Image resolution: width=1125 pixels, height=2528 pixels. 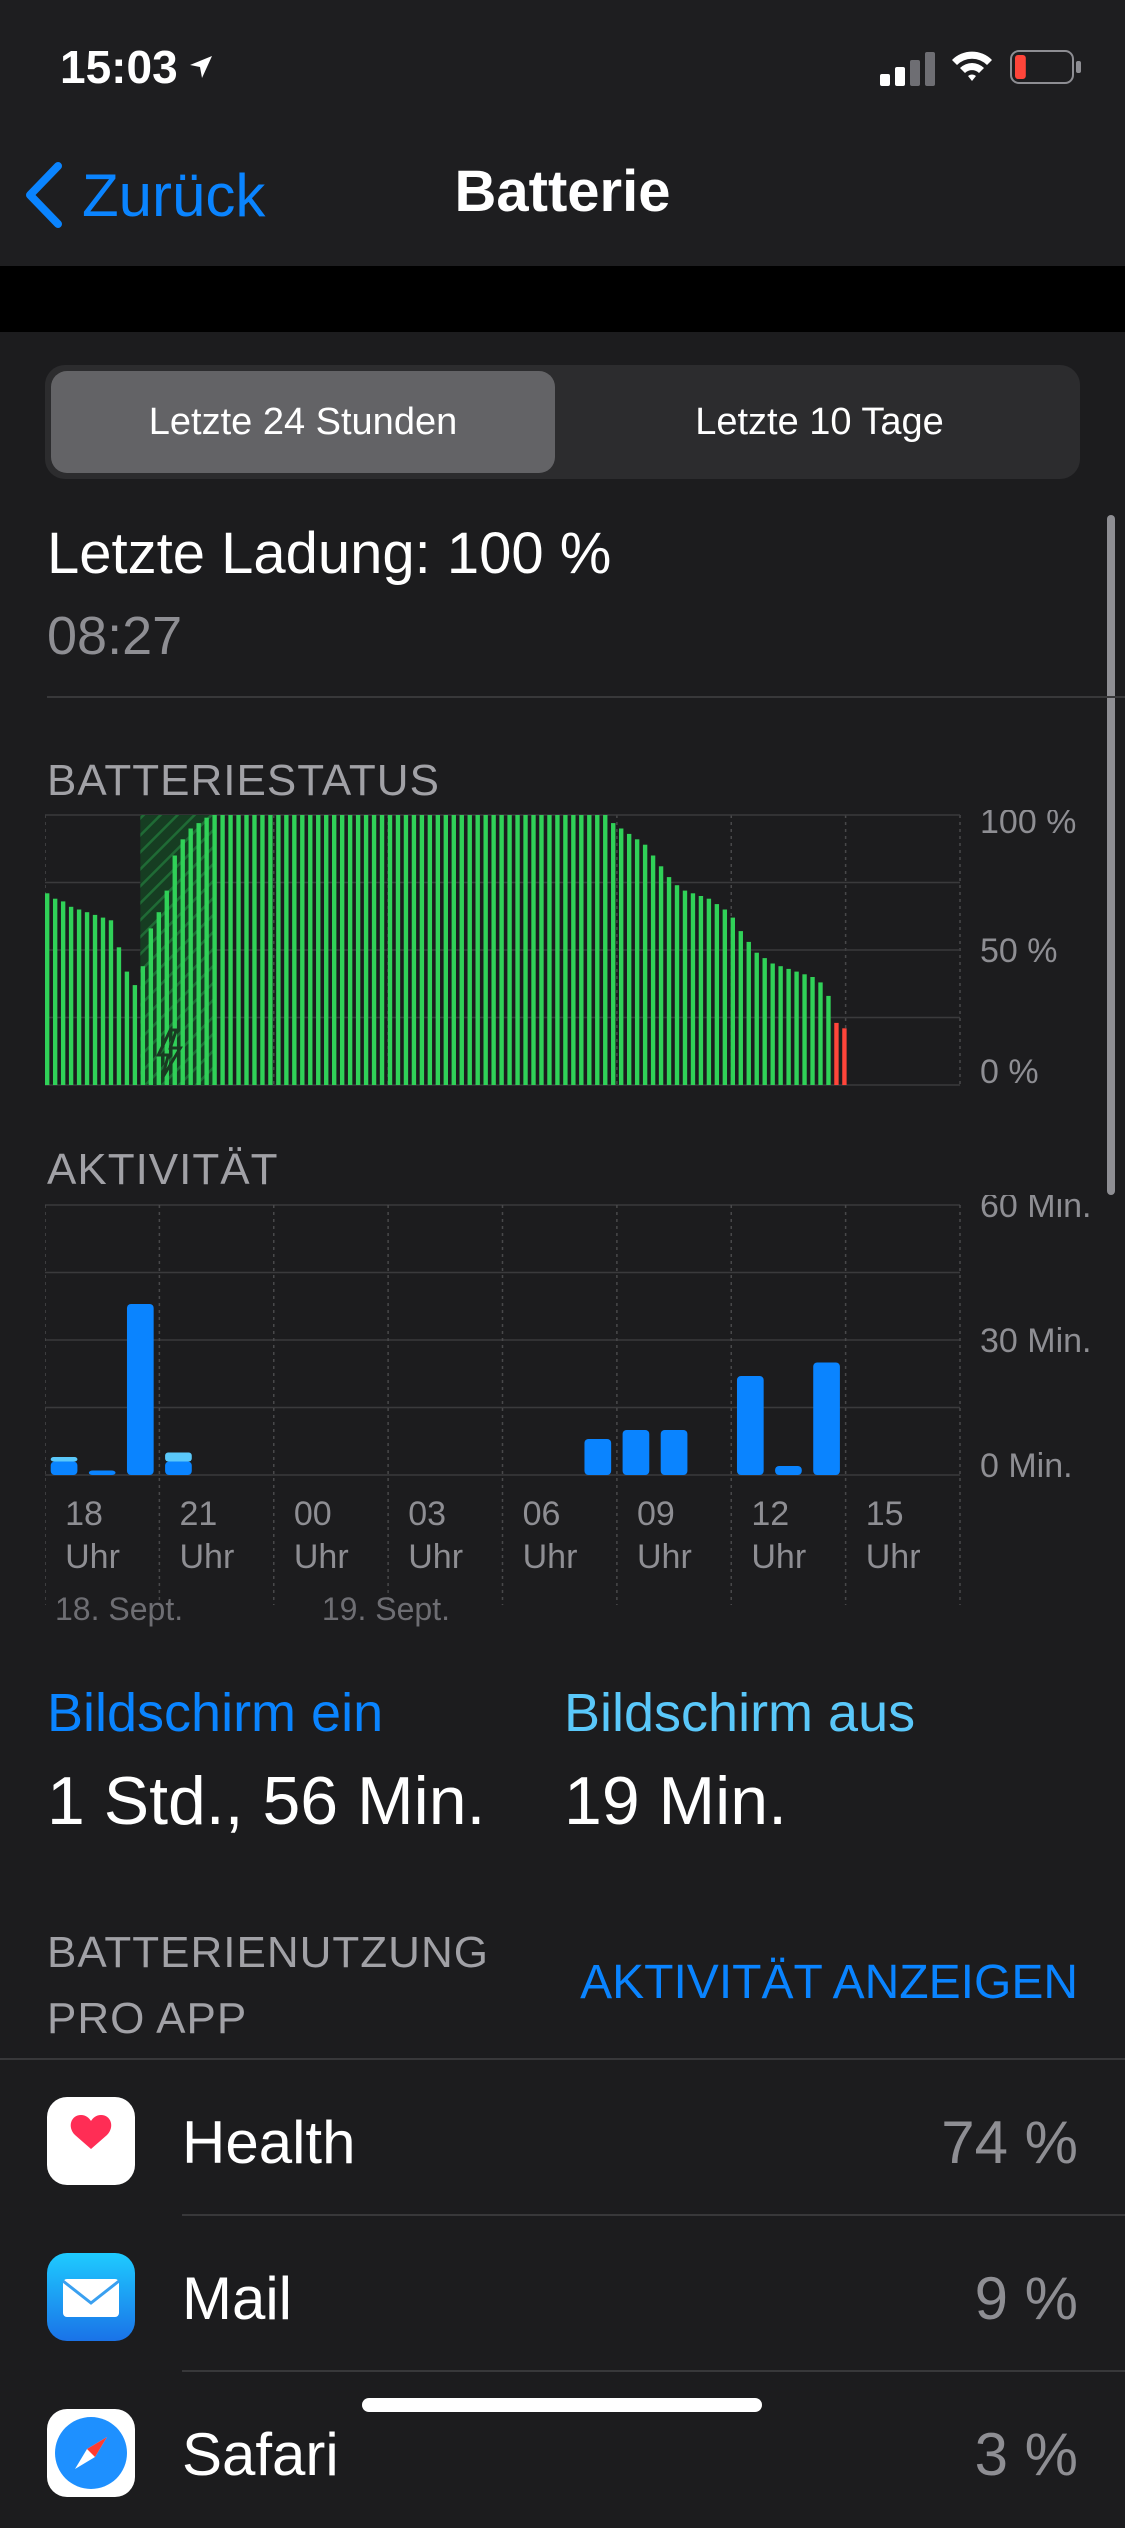 What do you see at coordinates (675, 1801) in the screenshot?
I see `screen-off-value: 19 Min.` at bounding box center [675, 1801].